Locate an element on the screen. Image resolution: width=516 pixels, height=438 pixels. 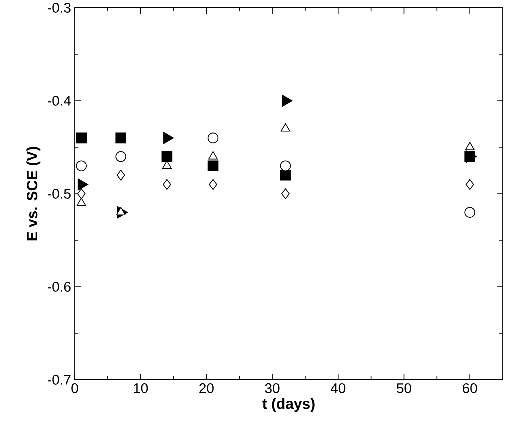
y-axis-title: E vs. SCE (V) is located at coordinates (33, 194).